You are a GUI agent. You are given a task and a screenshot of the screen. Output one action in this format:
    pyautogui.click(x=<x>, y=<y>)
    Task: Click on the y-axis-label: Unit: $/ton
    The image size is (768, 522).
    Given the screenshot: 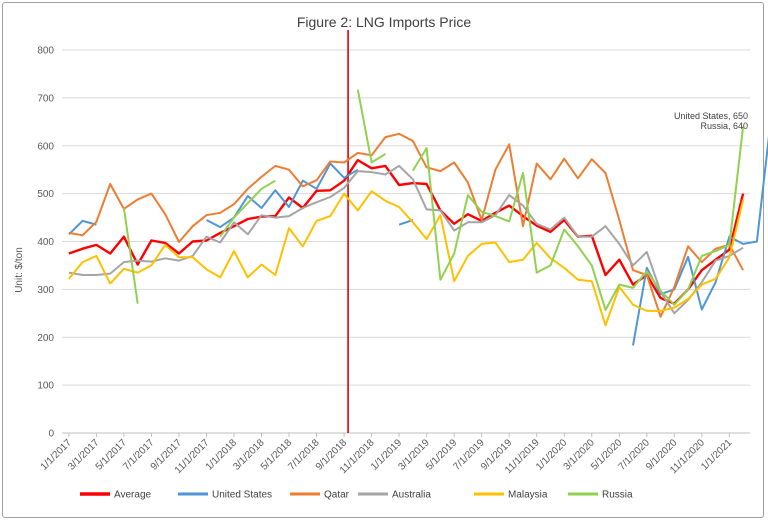 What is the action you would take?
    pyautogui.click(x=19, y=270)
    